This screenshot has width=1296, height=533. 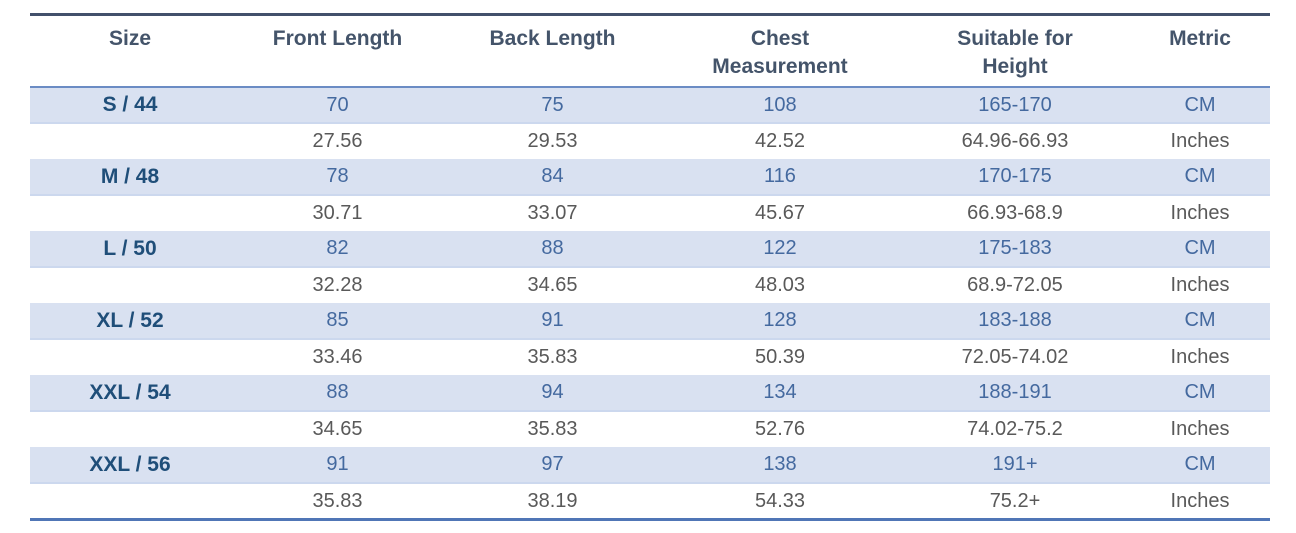 What do you see at coordinates (552, 176) in the screenshot?
I see `cell-back-length: 84` at bounding box center [552, 176].